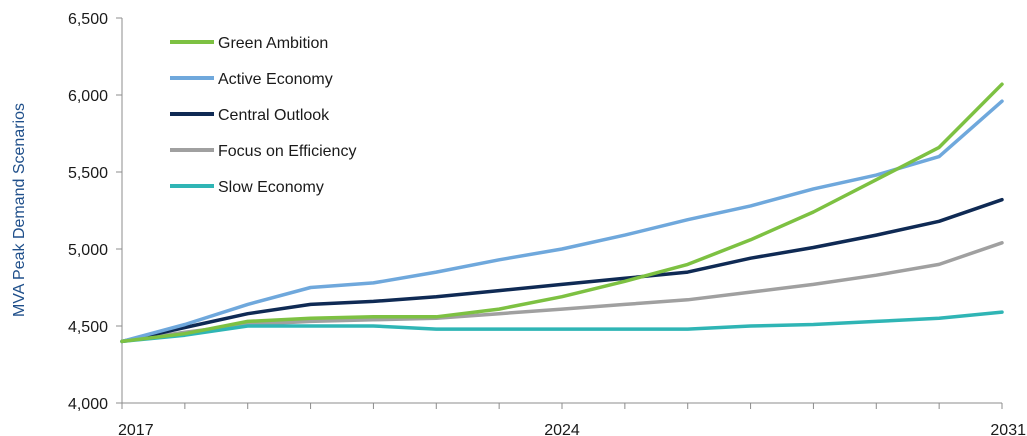 The height and width of the screenshot is (436, 1027). Describe the element at coordinates (273, 43) in the screenshot. I see `legend-label-green-ambition: Green Ambition` at that location.